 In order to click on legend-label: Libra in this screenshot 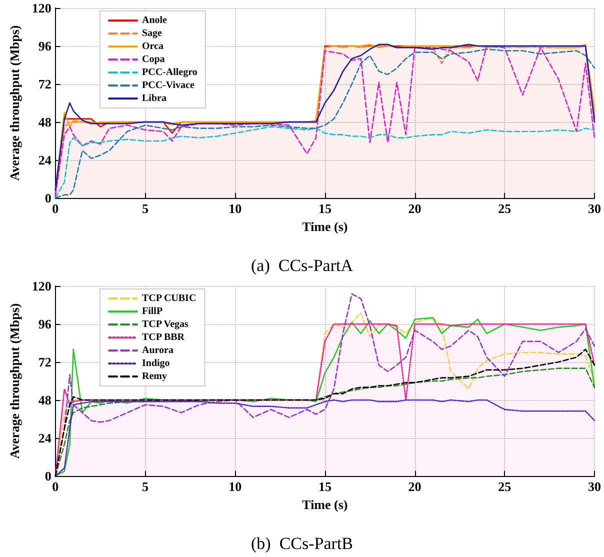, I will do `click(154, 98)`.